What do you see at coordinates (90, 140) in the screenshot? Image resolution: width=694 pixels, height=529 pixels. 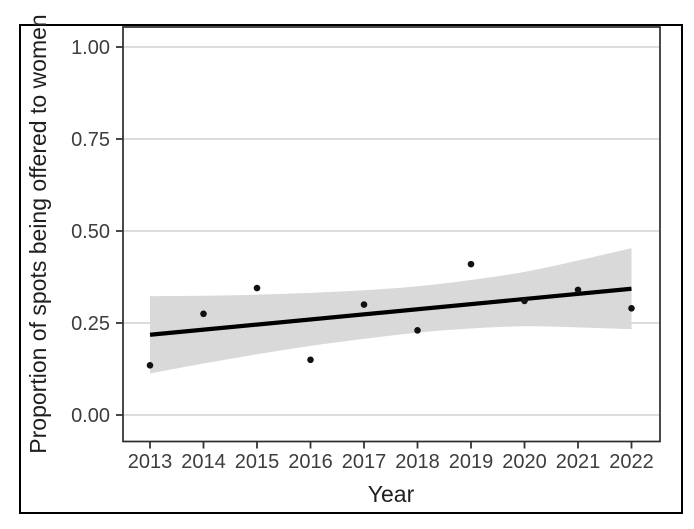 I see `y-tick-label: 0.75` at bounding box center [90, 140].